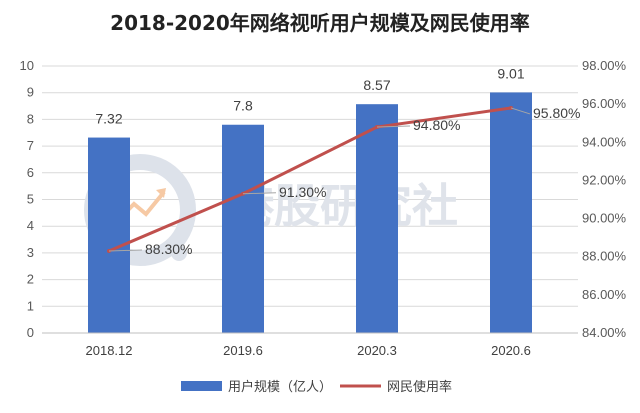 The width and height of the screenshot is (640, 413). What do you see at coordinates (30, 252) in the screenshot?
I see `y-left-tick-label: 3` at bounding box center [30, 252].